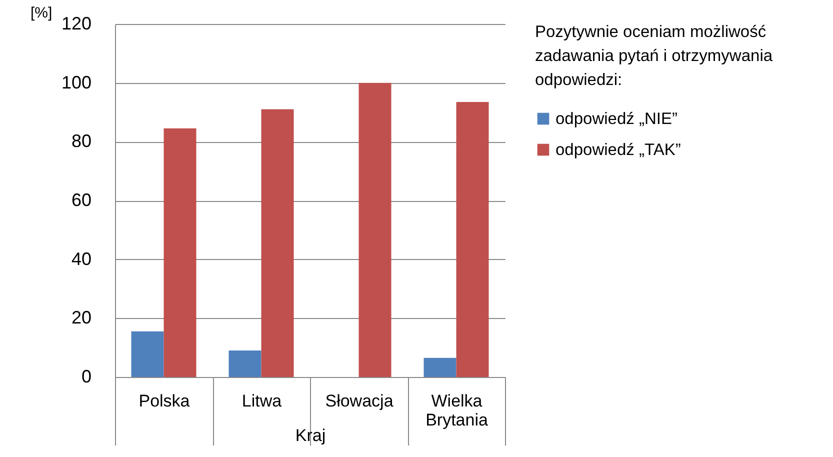 This screenshot has height=457, width=833. I want to click on y-tick-label: 0, so click(86, 376).